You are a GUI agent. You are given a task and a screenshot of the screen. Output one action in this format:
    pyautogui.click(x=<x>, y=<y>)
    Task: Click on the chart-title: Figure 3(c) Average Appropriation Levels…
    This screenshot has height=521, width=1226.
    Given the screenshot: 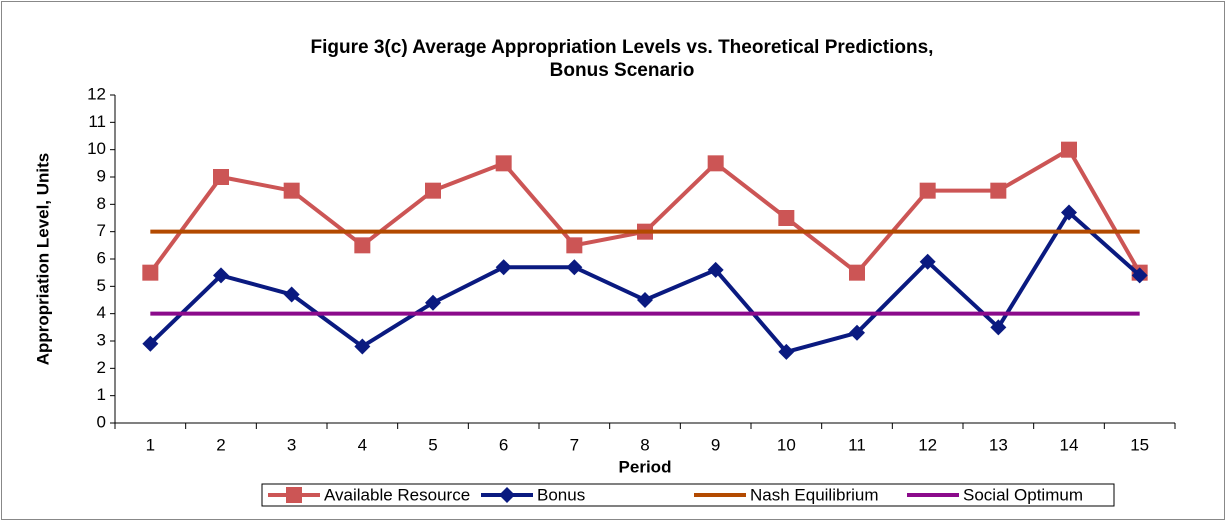 What is the action you would take?
    pyautogui.click(x=622, y=47)
    